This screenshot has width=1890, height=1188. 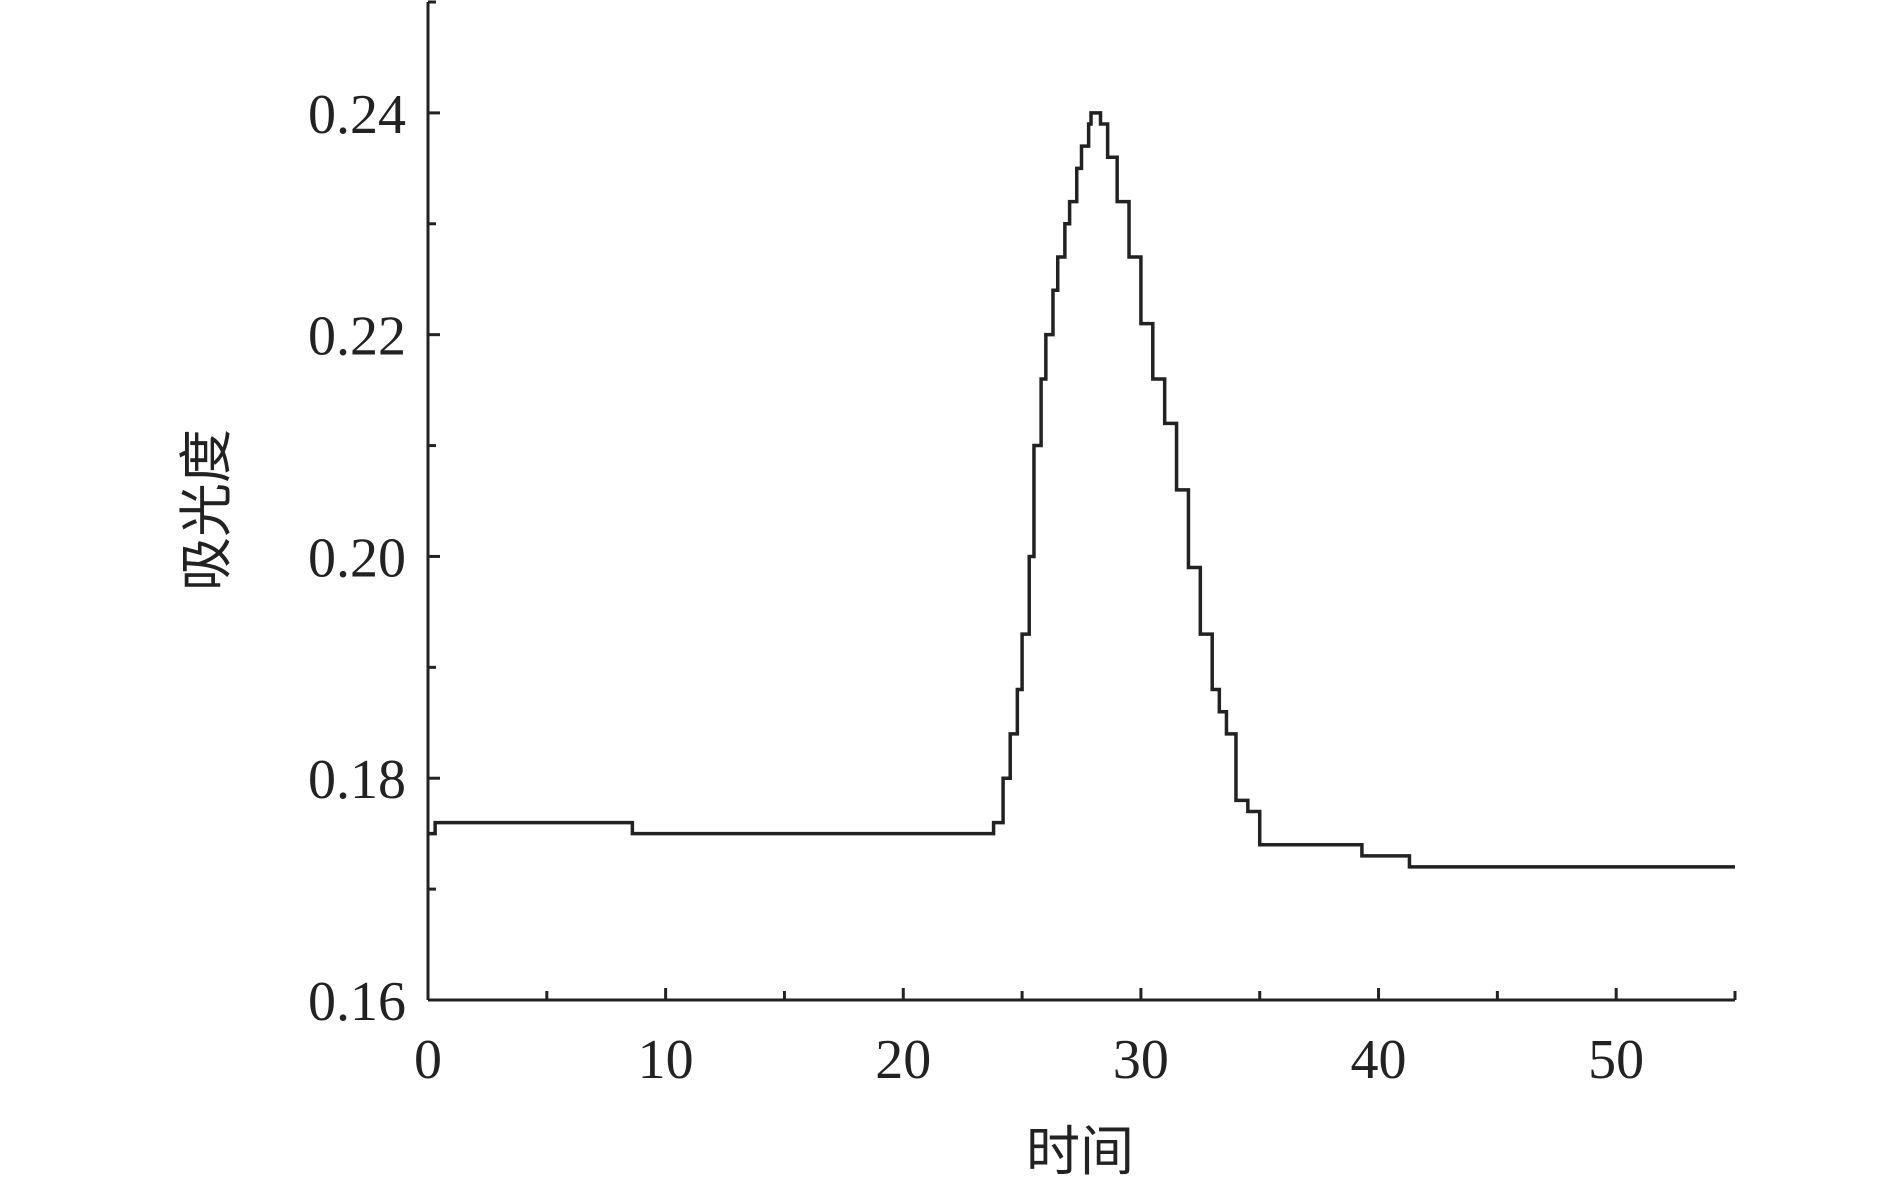 I want to click on y-tick-label: 0.18, so click(x=357, y=780).